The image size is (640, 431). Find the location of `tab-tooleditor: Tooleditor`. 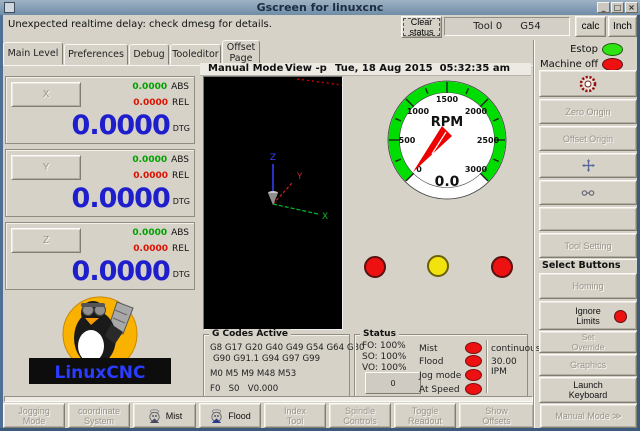

tab-tooleditor: Tooleditor is located at coordinates (195, 54).